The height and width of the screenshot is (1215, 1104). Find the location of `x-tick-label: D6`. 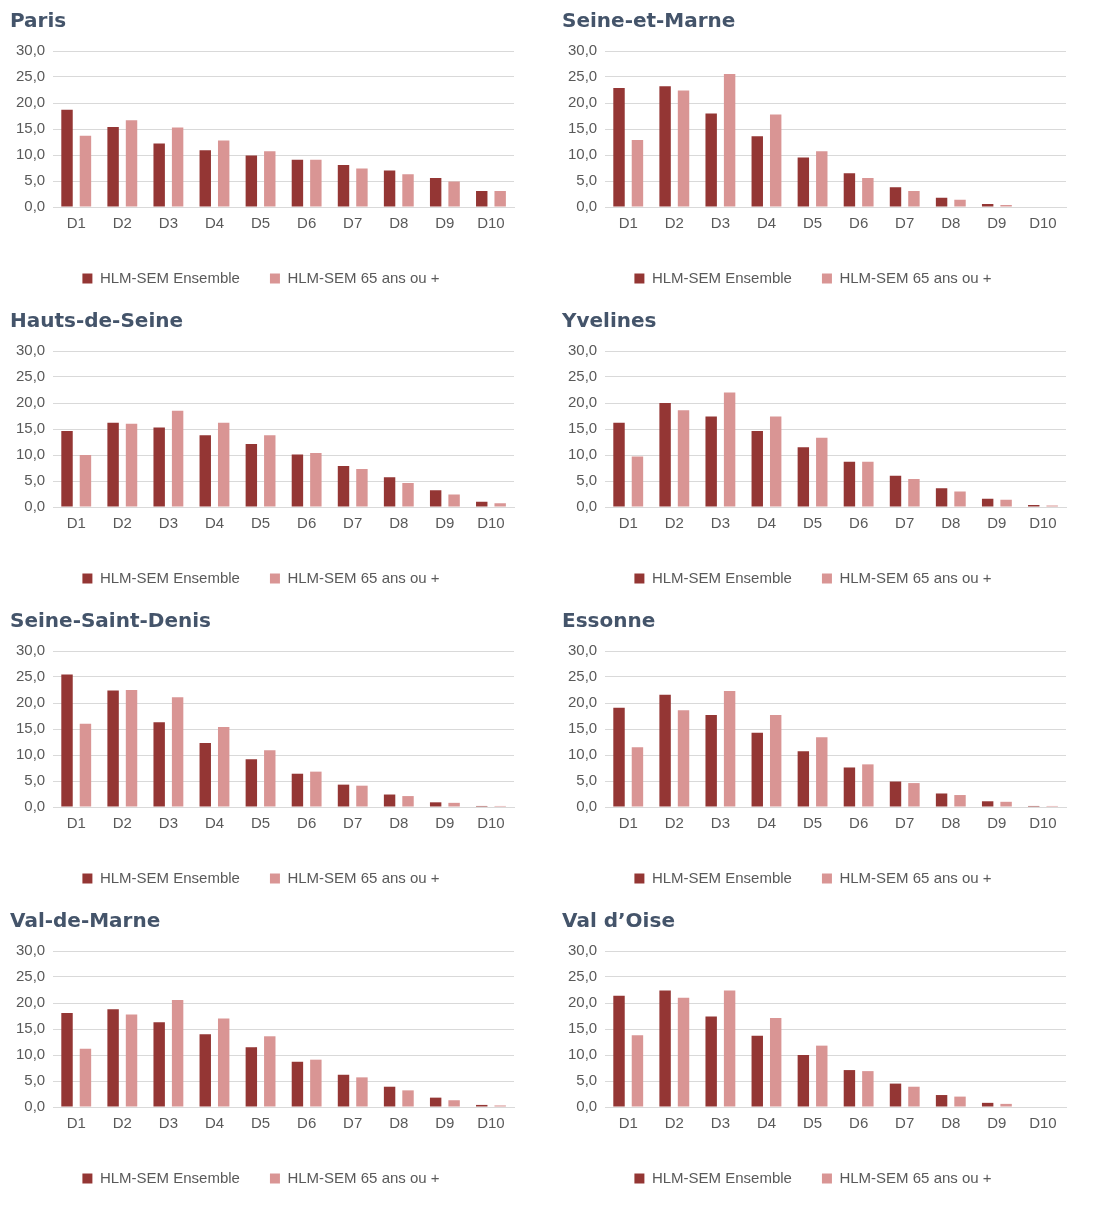

x-tick-label: D6 is located at coordinates (859, 223).